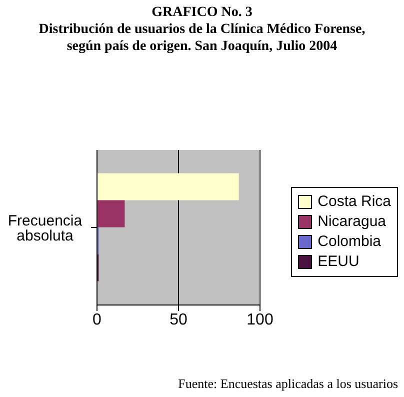  Describe the element at coordinates (339, 262) in the screenshot. I see `legend-label: EEUU` at that location.